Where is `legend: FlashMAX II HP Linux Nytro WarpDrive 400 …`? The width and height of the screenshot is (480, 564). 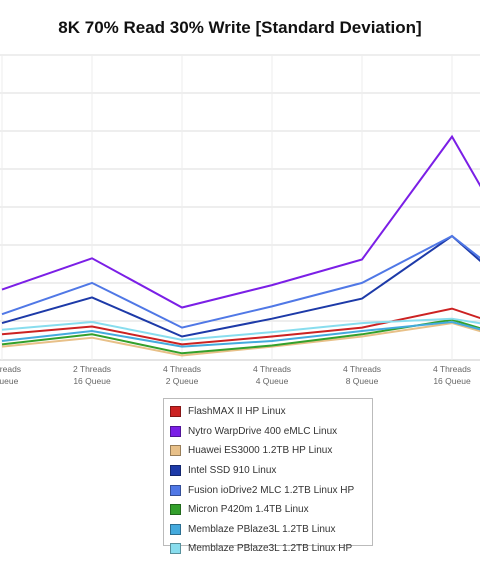 legend: FlashMAX II HP Linux Nytro WarpDrive 400 … is located at coordinates (268, 476).